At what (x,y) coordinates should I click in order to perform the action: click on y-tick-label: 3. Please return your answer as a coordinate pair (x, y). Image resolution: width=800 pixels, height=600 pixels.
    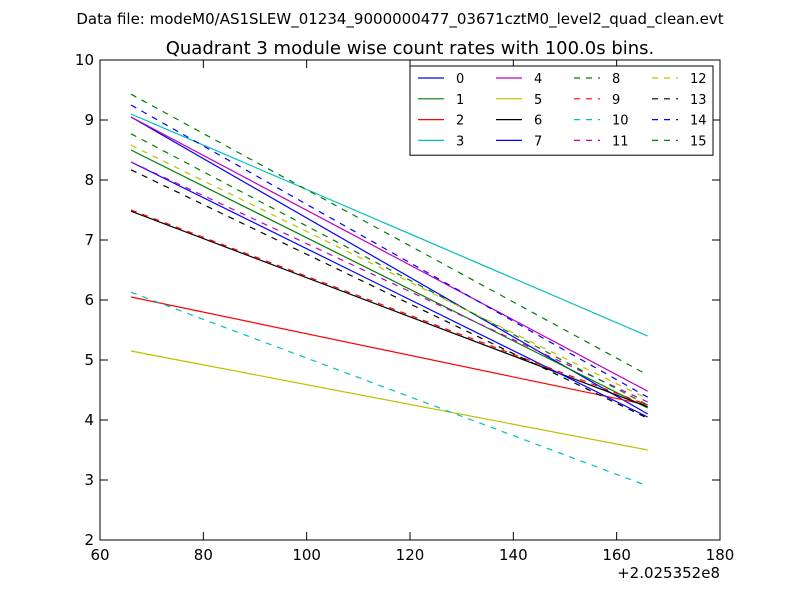
    Looking at the image, I should click on (89, 480).